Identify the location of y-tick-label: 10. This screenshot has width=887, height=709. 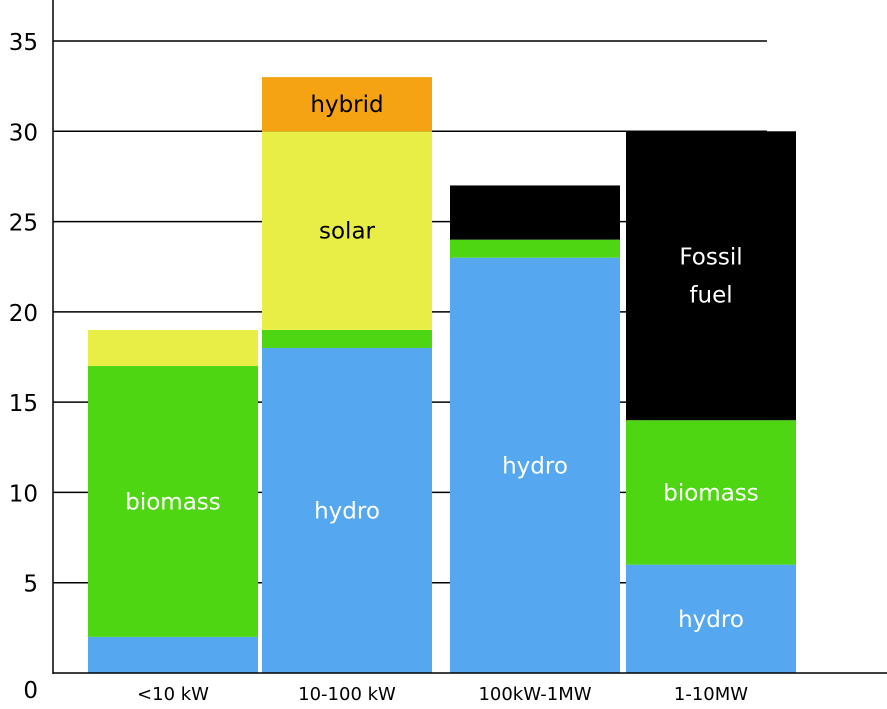
(23, 494).